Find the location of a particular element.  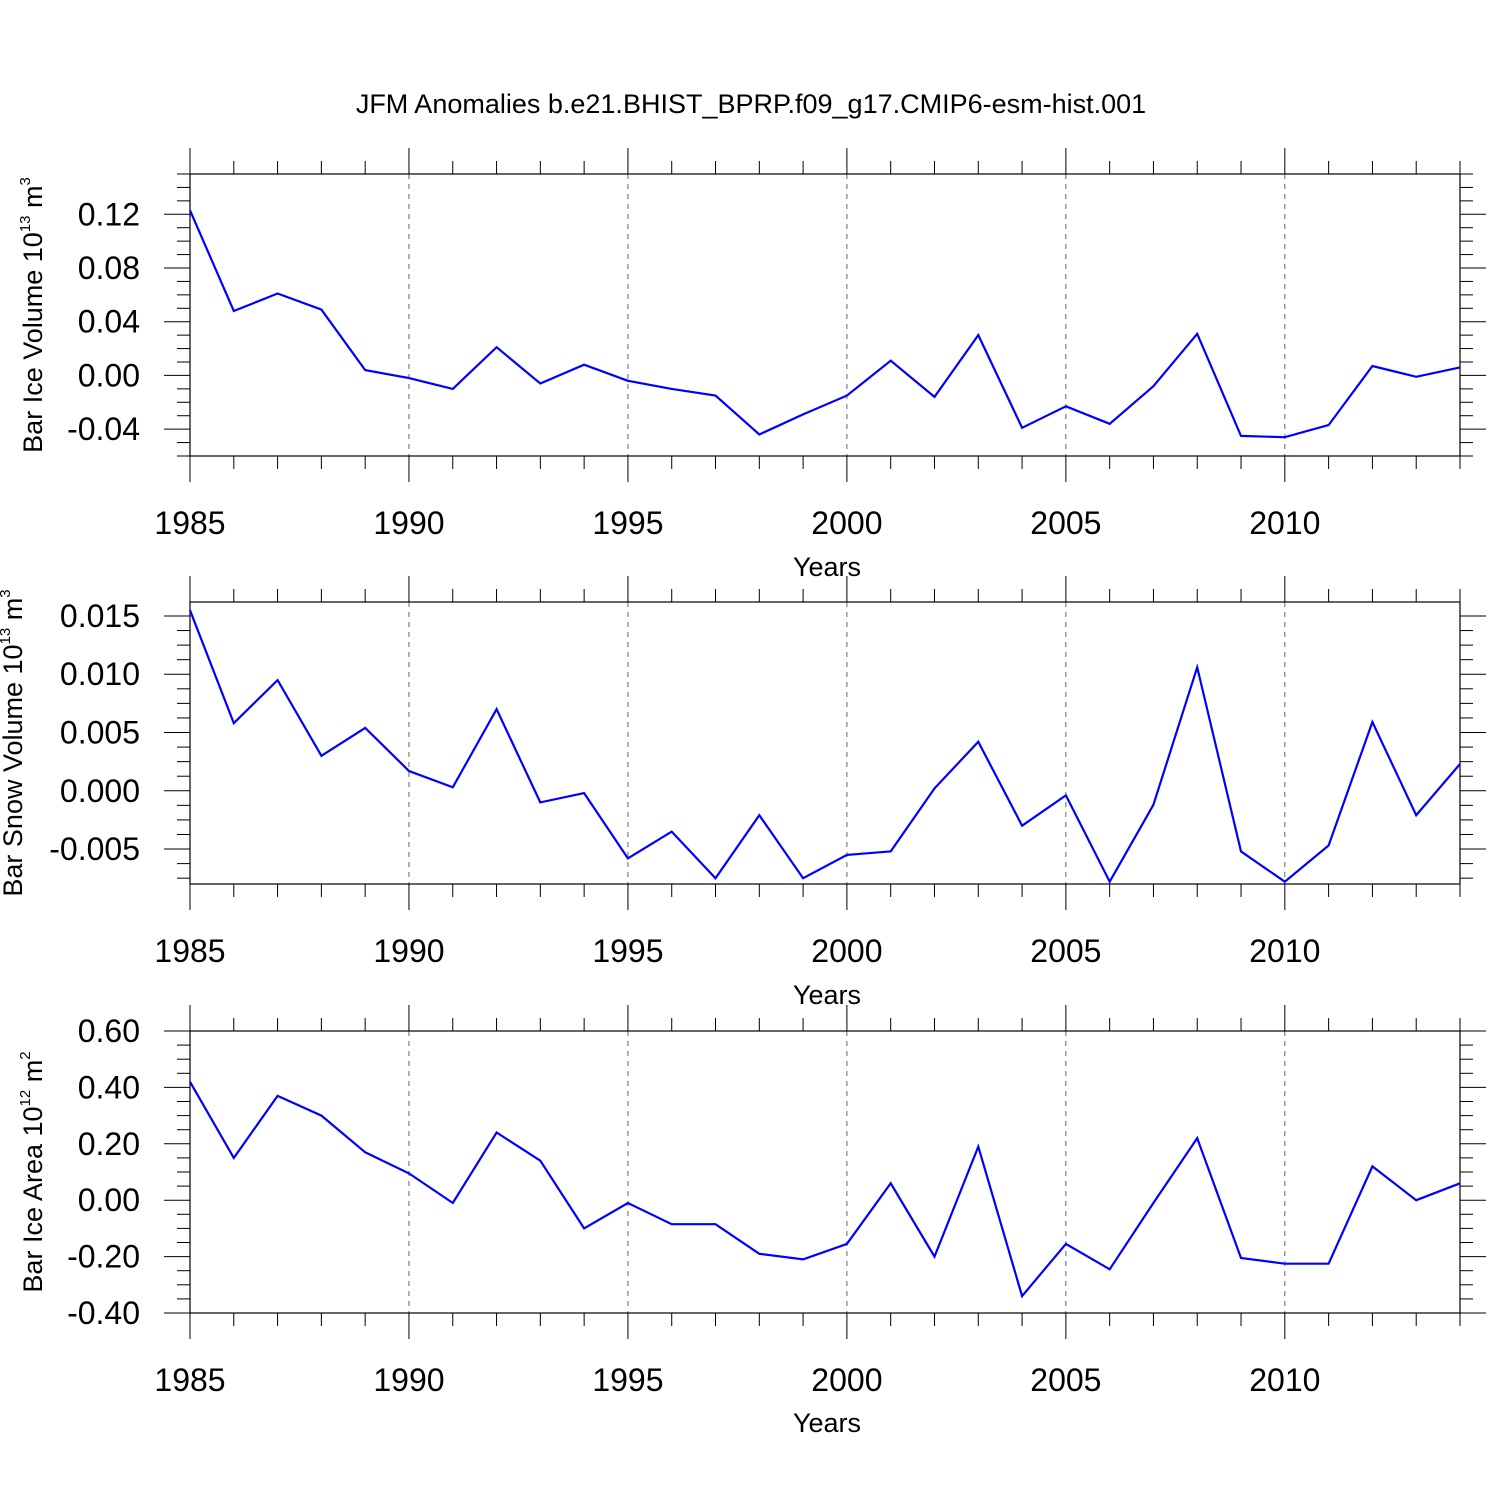

y-tick-label: 0.04 is located at coordinates (109, 322).